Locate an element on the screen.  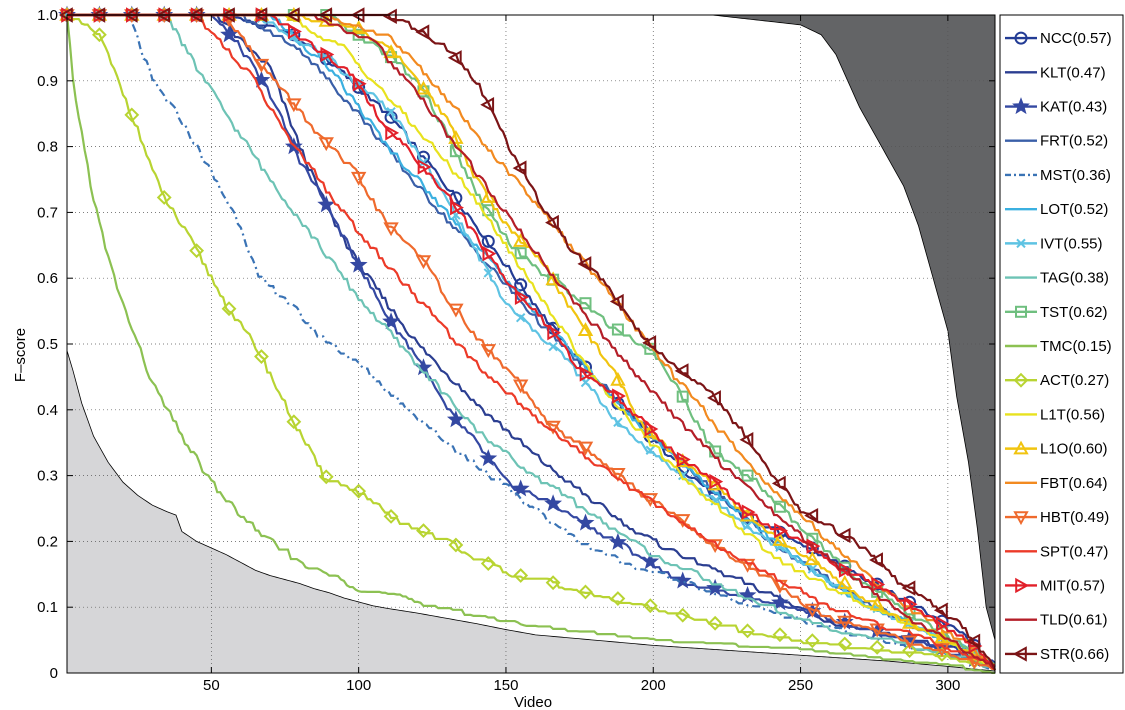
legend-entry: TAG(0.38) is located at coordinates (1057, 278).